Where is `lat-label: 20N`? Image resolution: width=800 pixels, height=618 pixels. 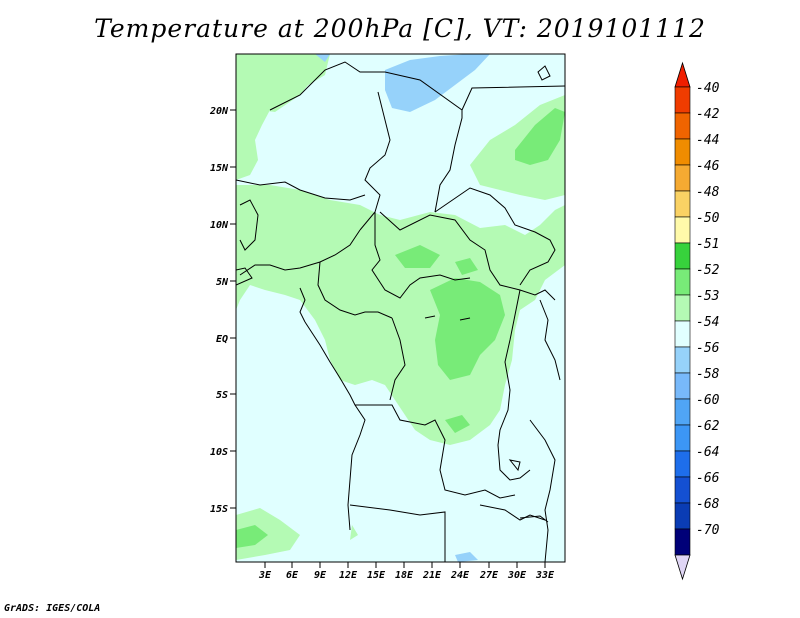 lat-label: 20N is located at coordinates (219, 111).